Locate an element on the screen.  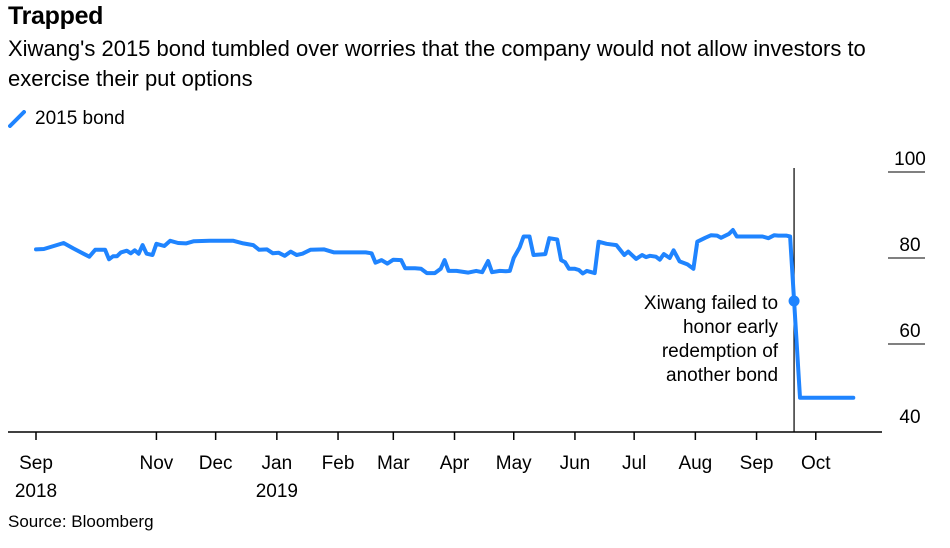
annotation-text-line: honor early is located at coordinates (731, 327).